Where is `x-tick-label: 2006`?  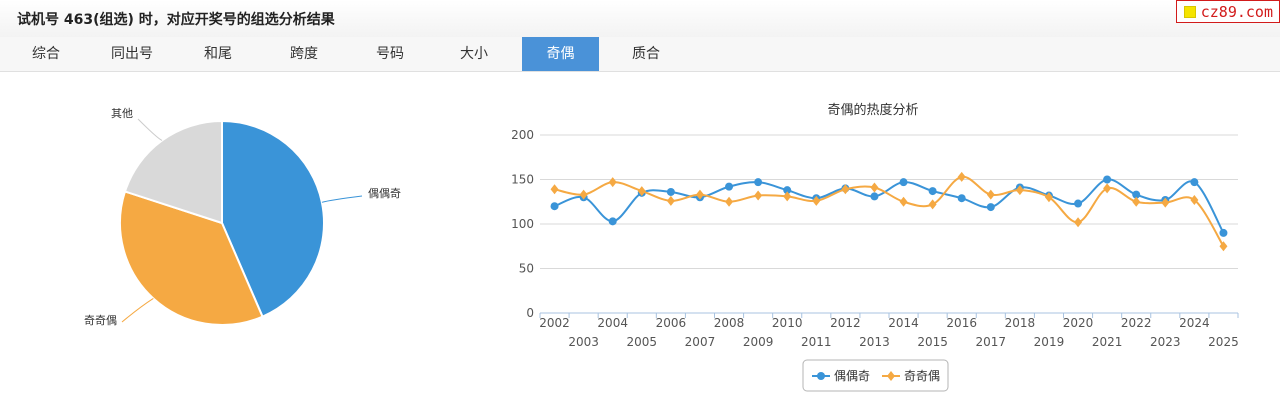 x-tick-label: 2006 is located at coordinates (671, 323).